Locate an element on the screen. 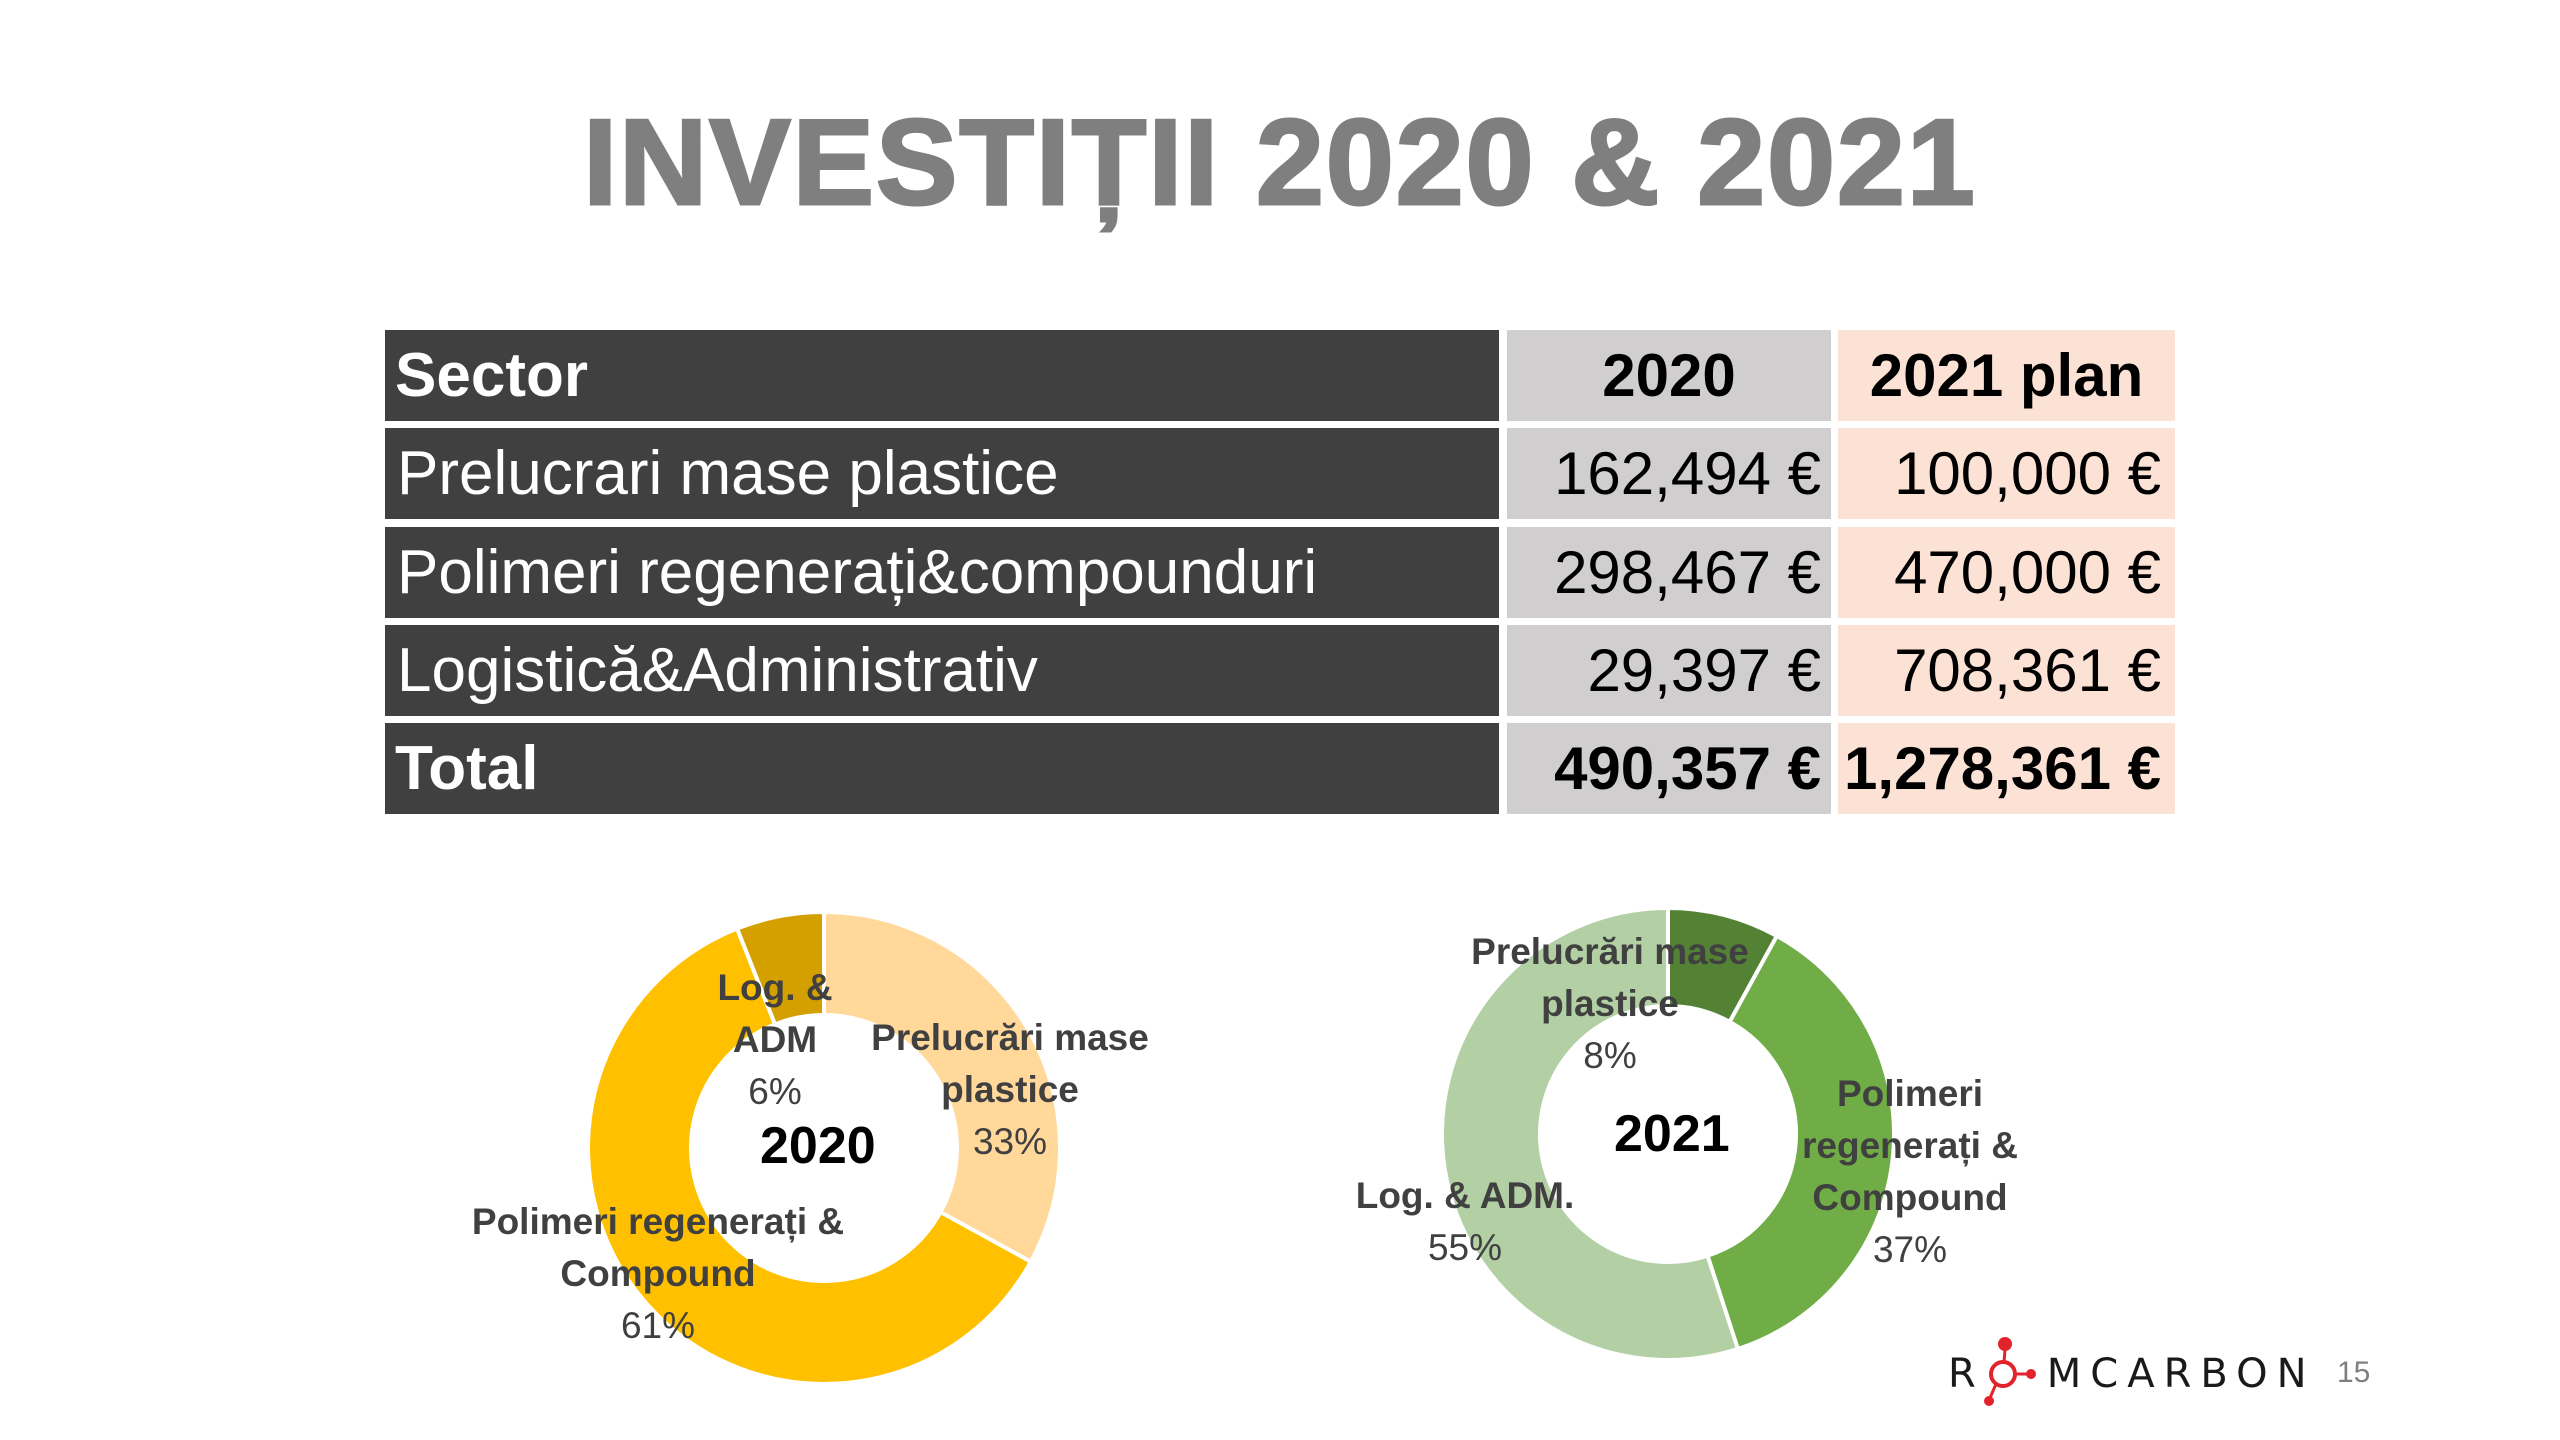  donut-2021-label-prelucrari: Prelucrări mase plastice 8% is located at coordinates (1610, 1004).